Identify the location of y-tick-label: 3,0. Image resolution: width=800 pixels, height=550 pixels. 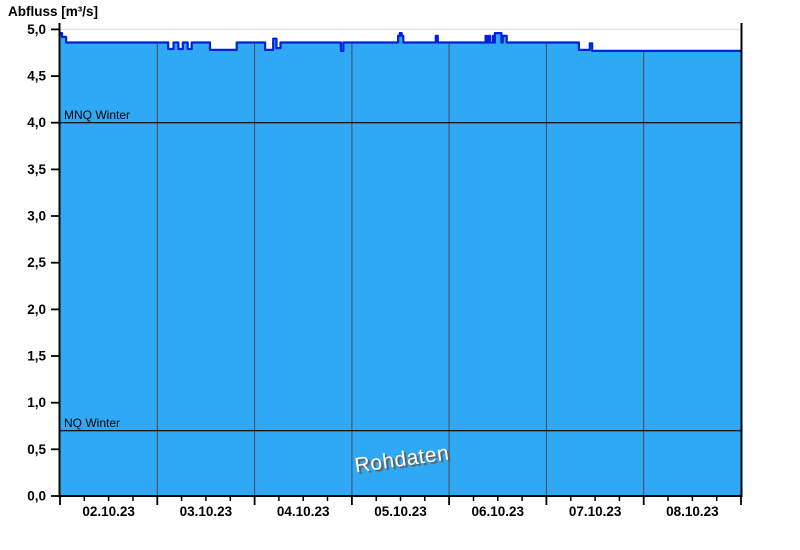
(36, 216).